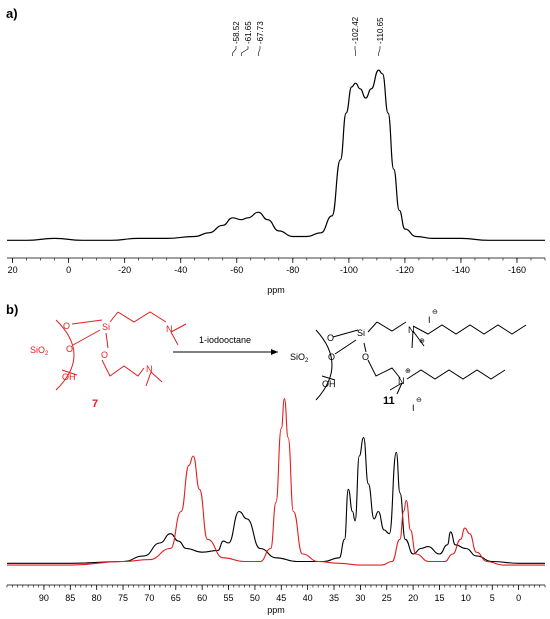  Describe the element at coordinates (236, 270) in the screenshot. I see `panel-a-tick-label: -60` at that location.